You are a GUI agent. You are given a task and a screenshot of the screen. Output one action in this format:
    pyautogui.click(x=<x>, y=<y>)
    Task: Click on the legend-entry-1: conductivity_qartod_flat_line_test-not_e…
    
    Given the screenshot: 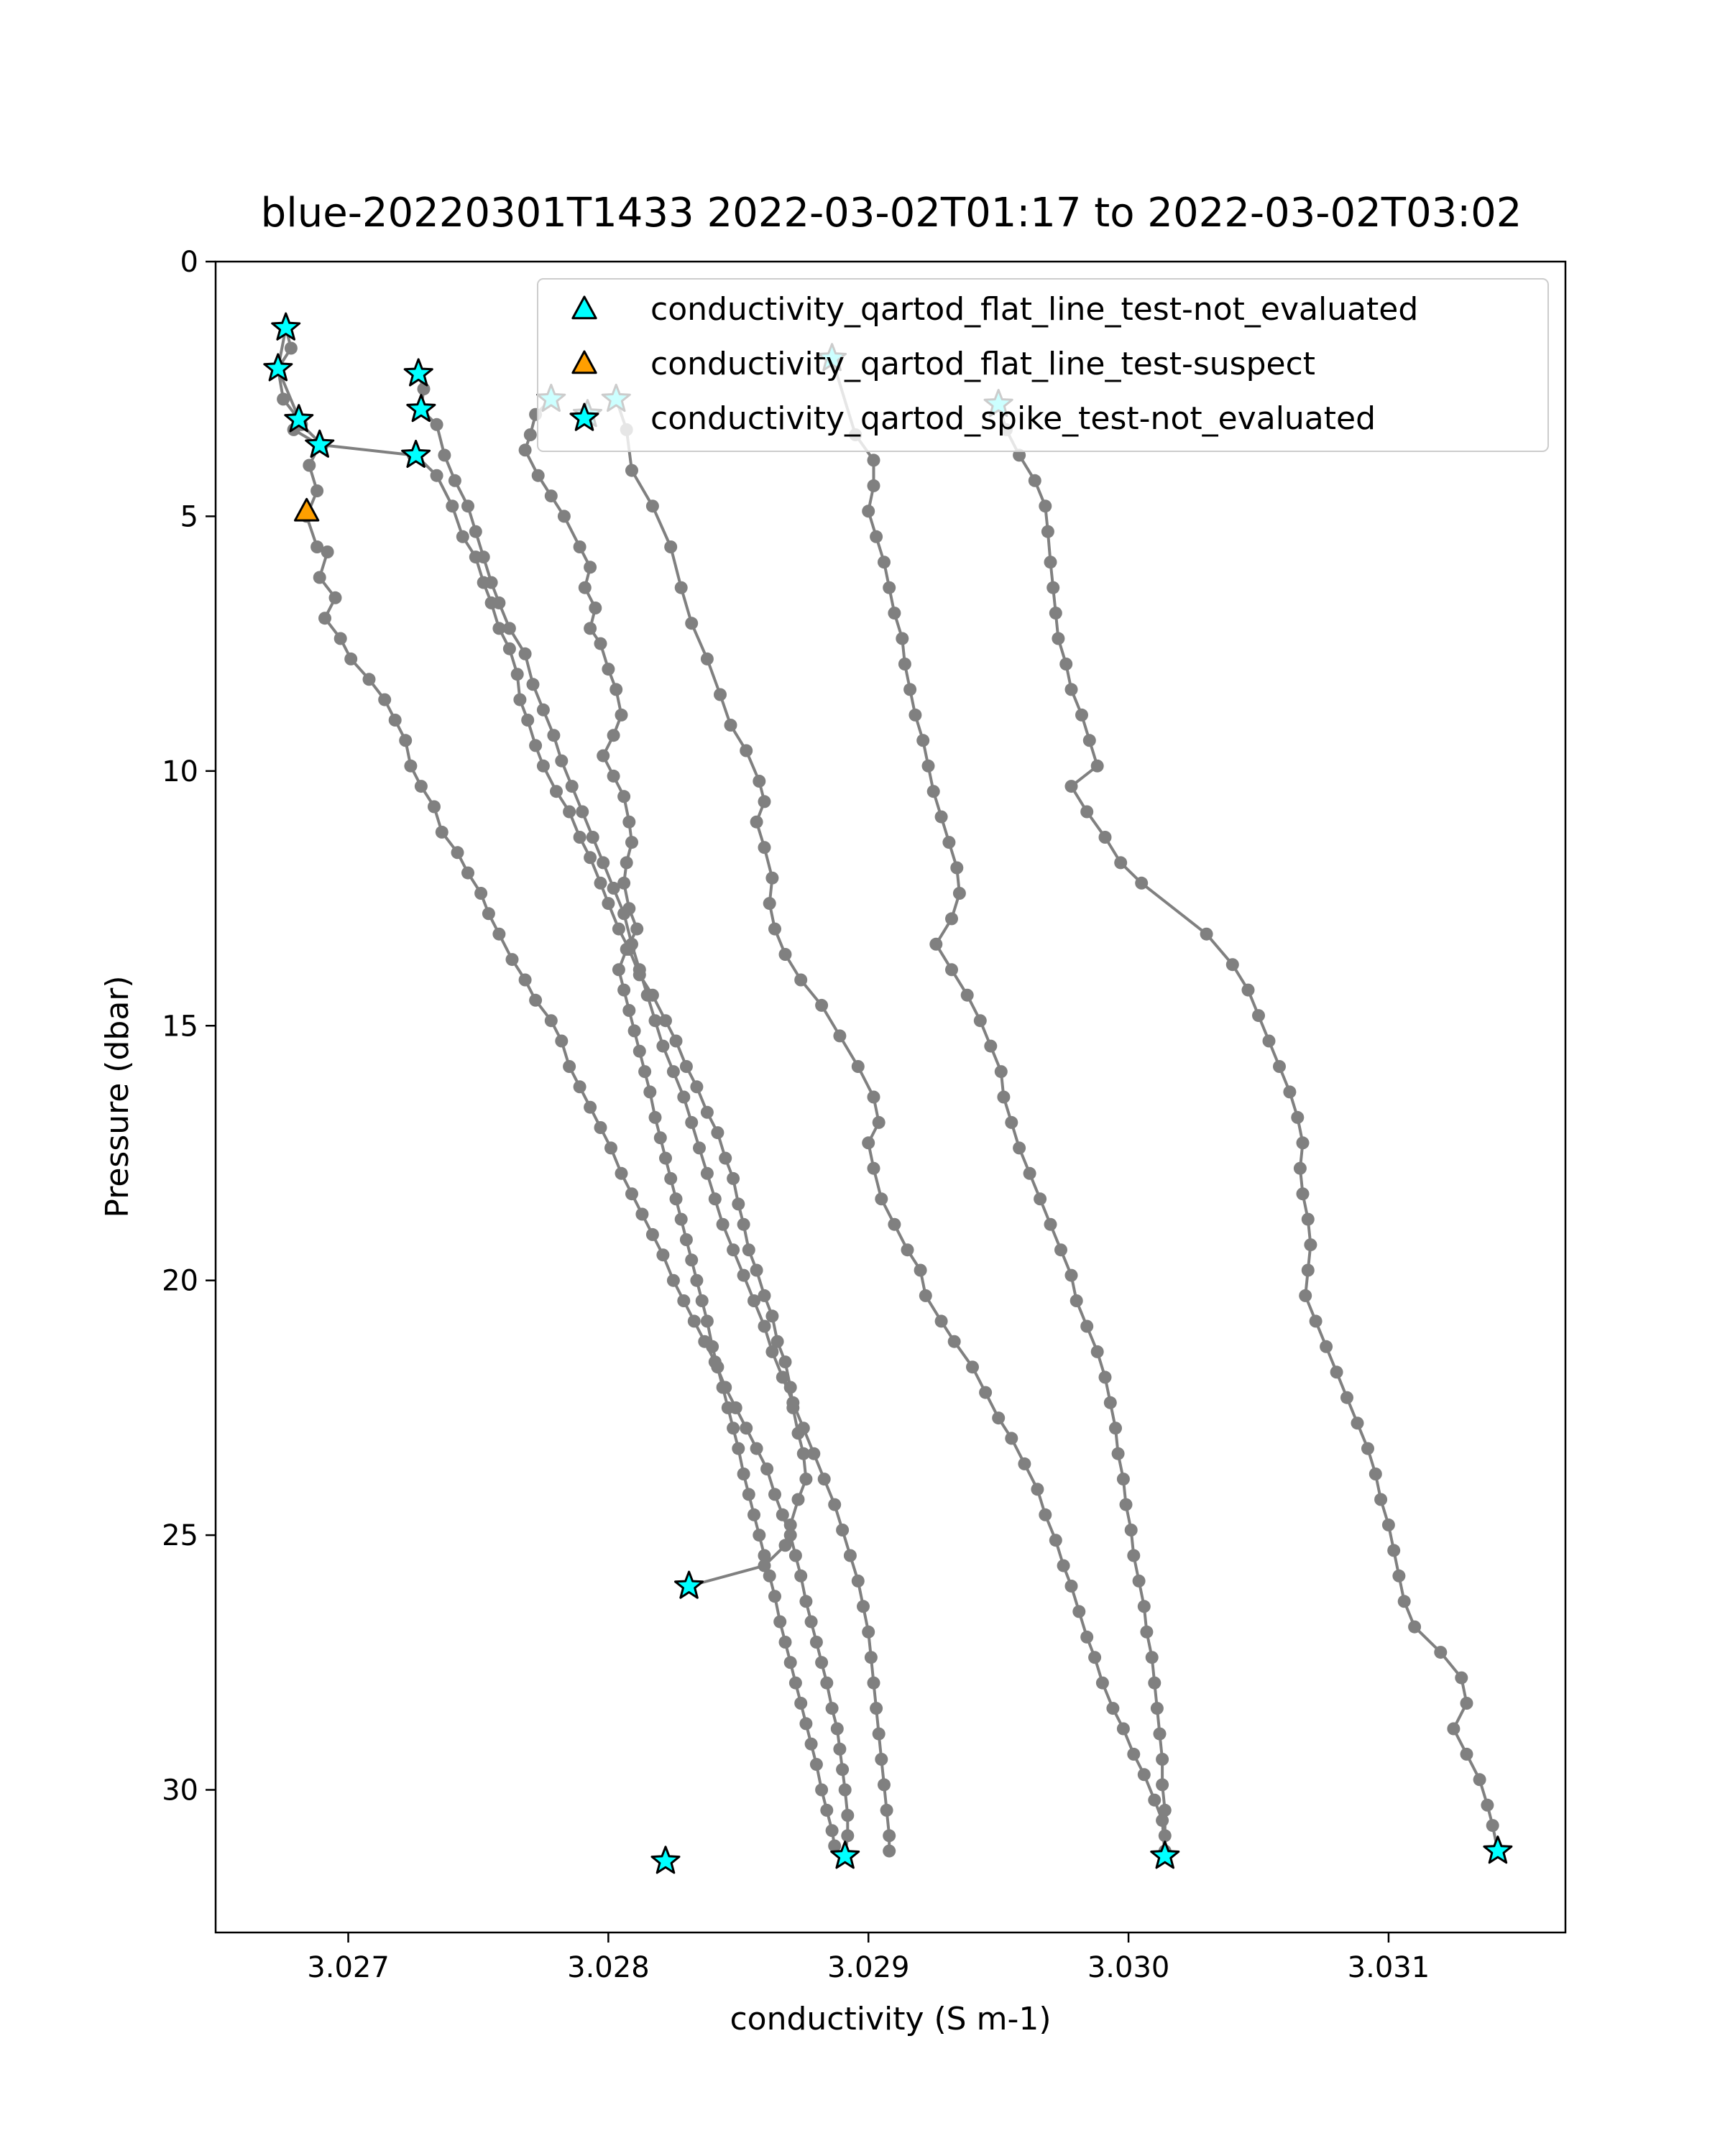 What is the action you would take?
    pyautogui.click(x=994, y=309)
    